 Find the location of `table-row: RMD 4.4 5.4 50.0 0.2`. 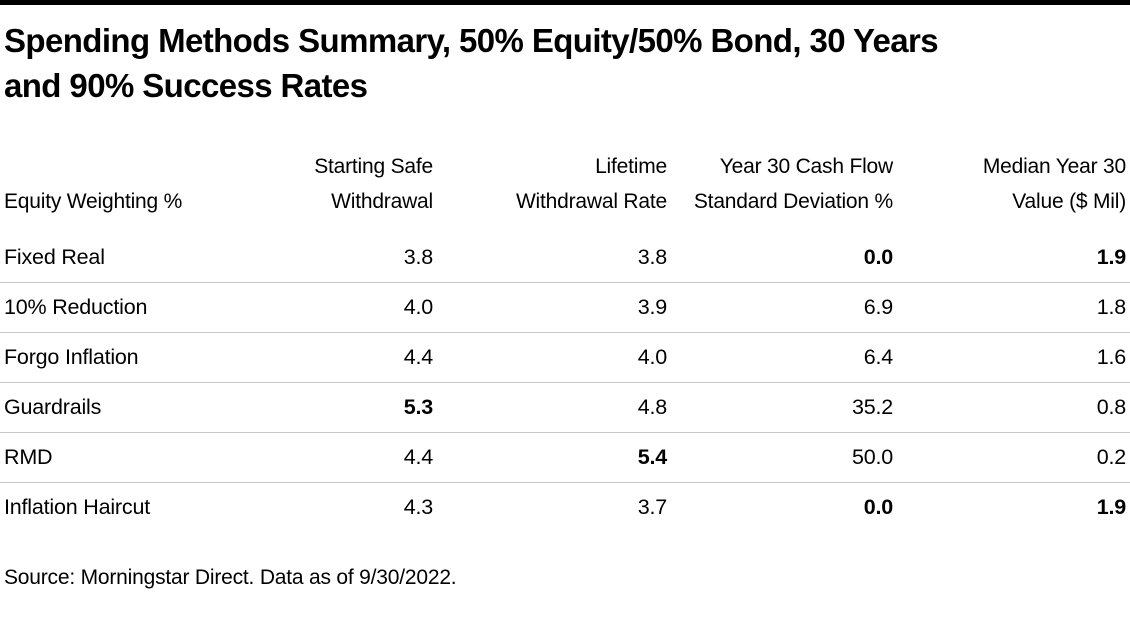

table-row: RMD 4.4 5.4 50.0 0.2 is located at coordinates (565, 457).